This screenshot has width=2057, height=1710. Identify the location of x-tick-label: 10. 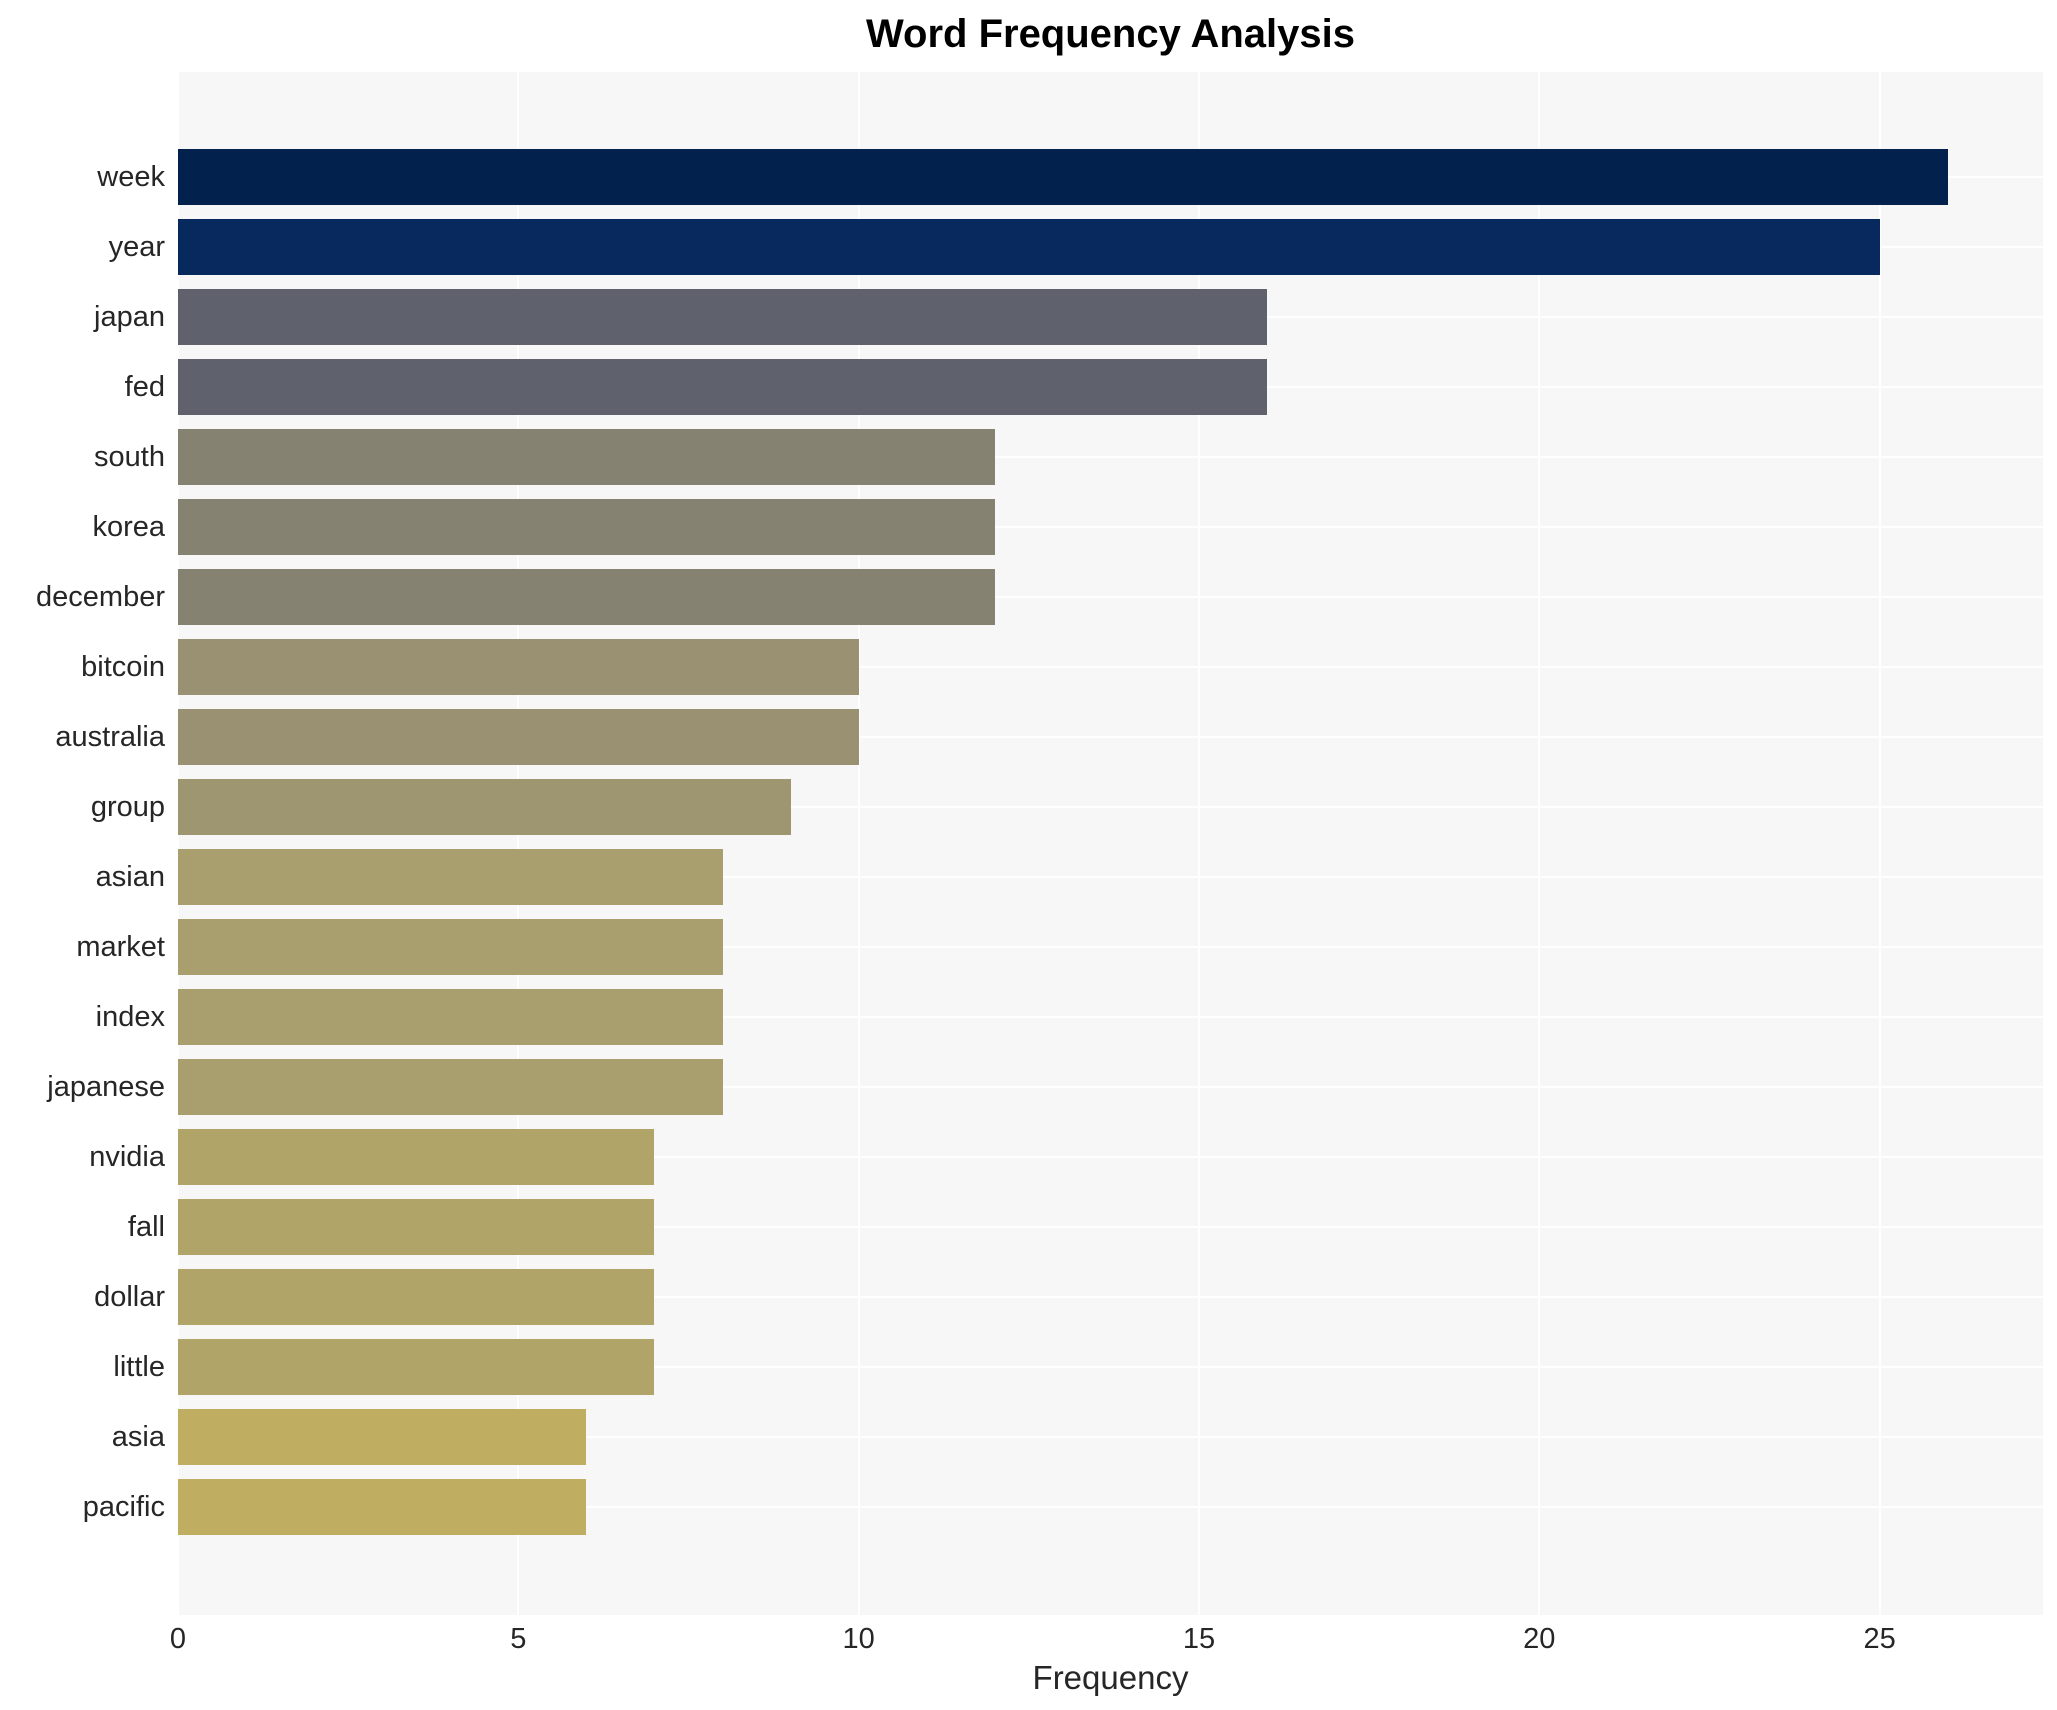
(858, 1639).